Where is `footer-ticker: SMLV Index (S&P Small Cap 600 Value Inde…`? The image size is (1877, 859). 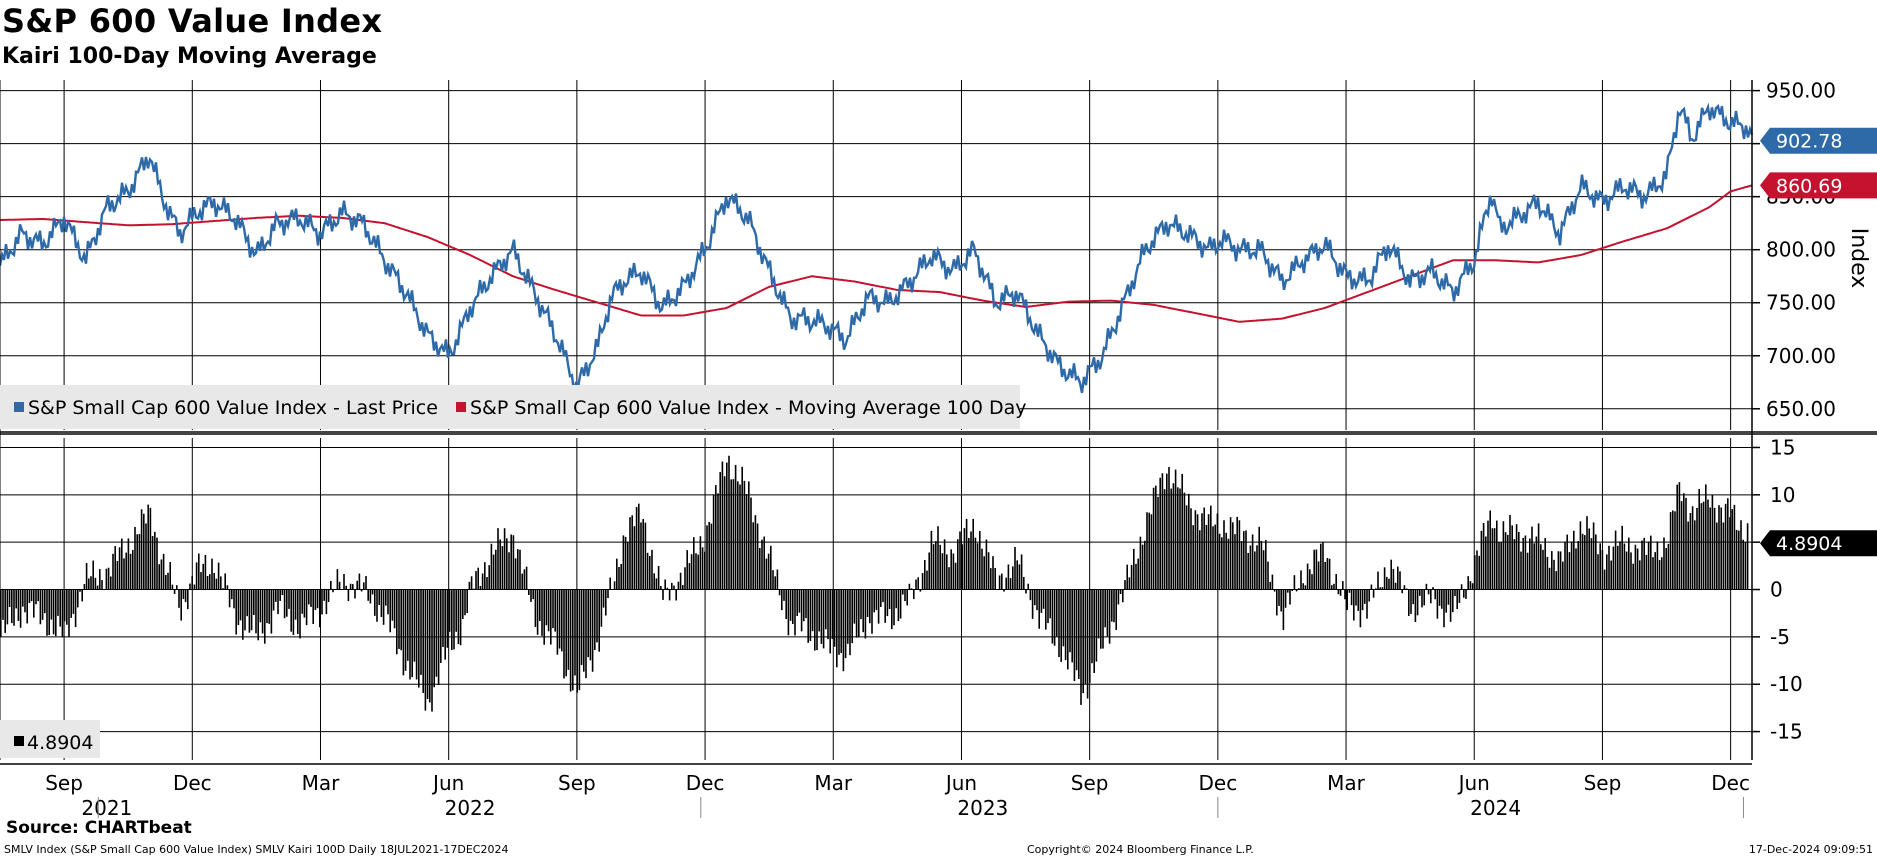 footer-ticker: SMLV Index (S&P Small Cap 600 Value Inde… is located at coordinates (256, 849).